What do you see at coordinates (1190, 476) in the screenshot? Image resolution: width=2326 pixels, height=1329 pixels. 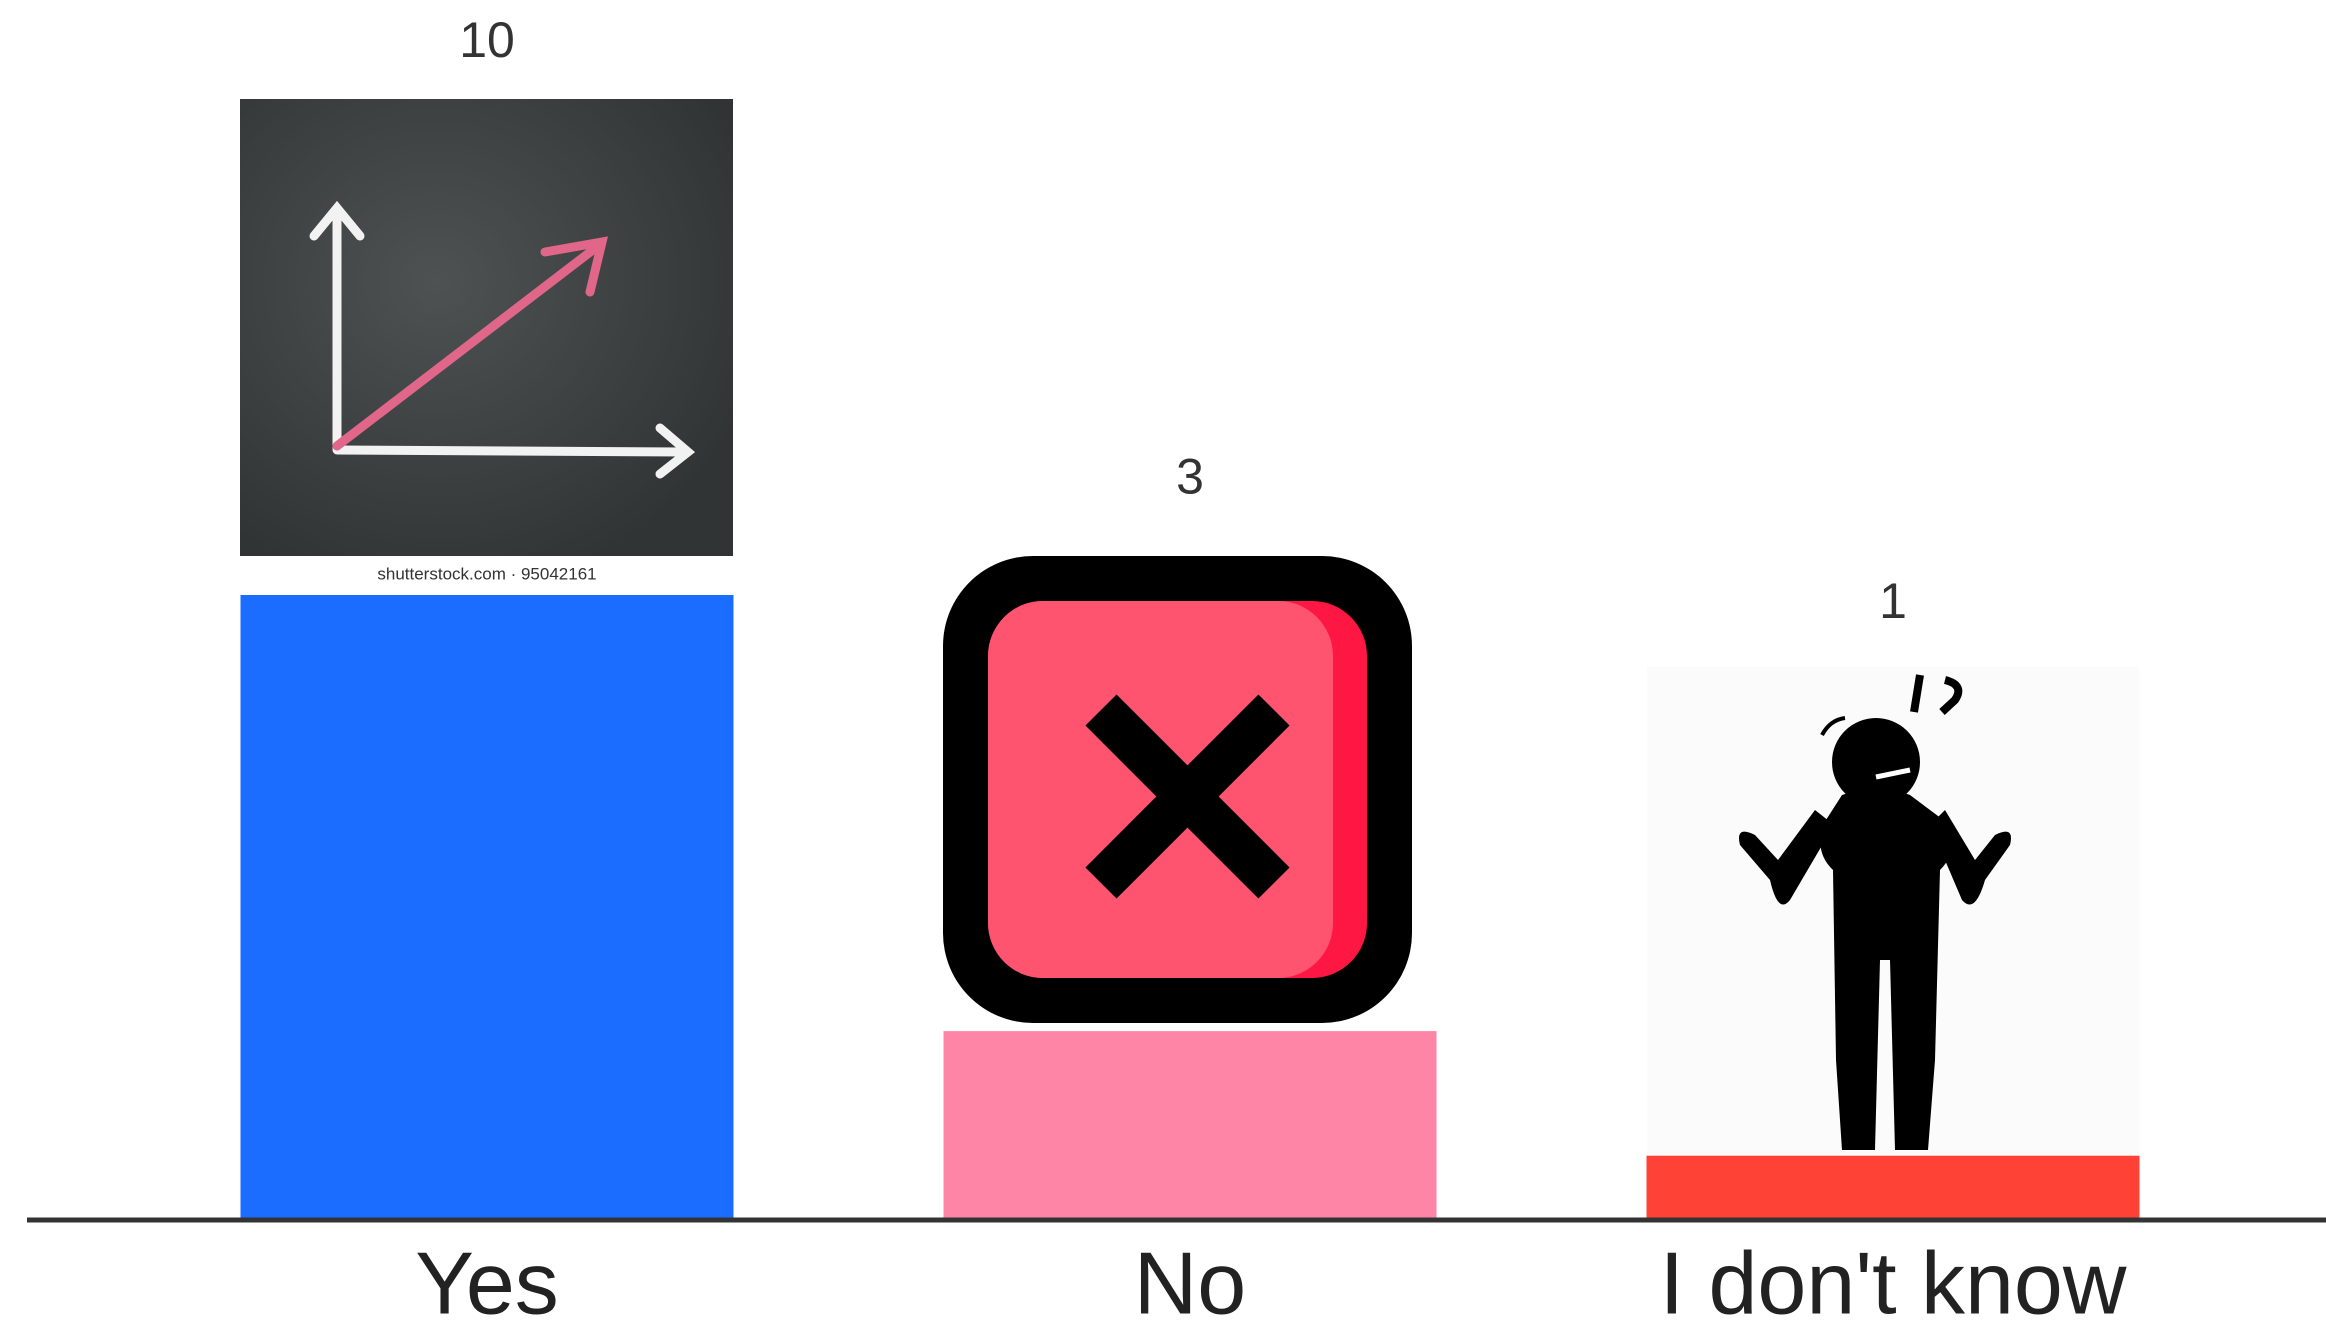 I see `value-label: 3` at bounding box center [1190, 476].